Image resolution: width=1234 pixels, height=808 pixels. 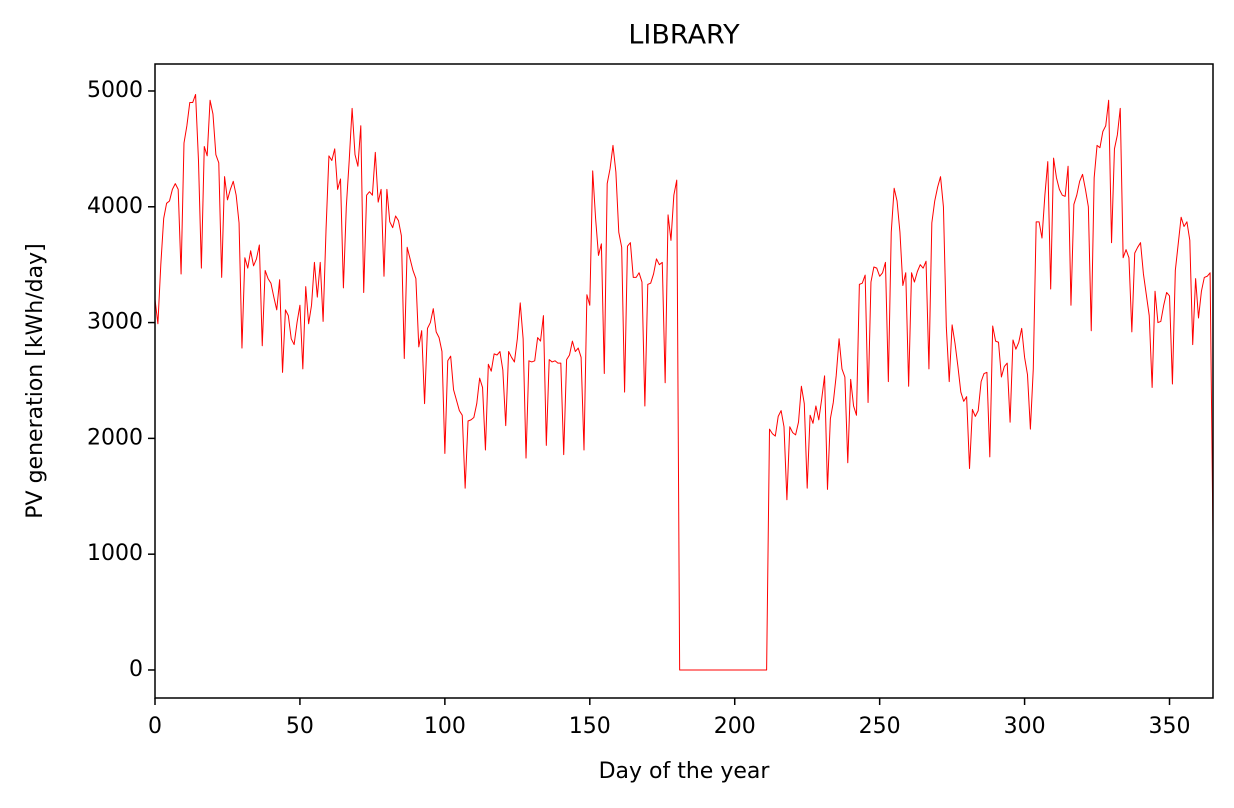 I want to click on x-tick-label: 150, so click(x=590, y=726).